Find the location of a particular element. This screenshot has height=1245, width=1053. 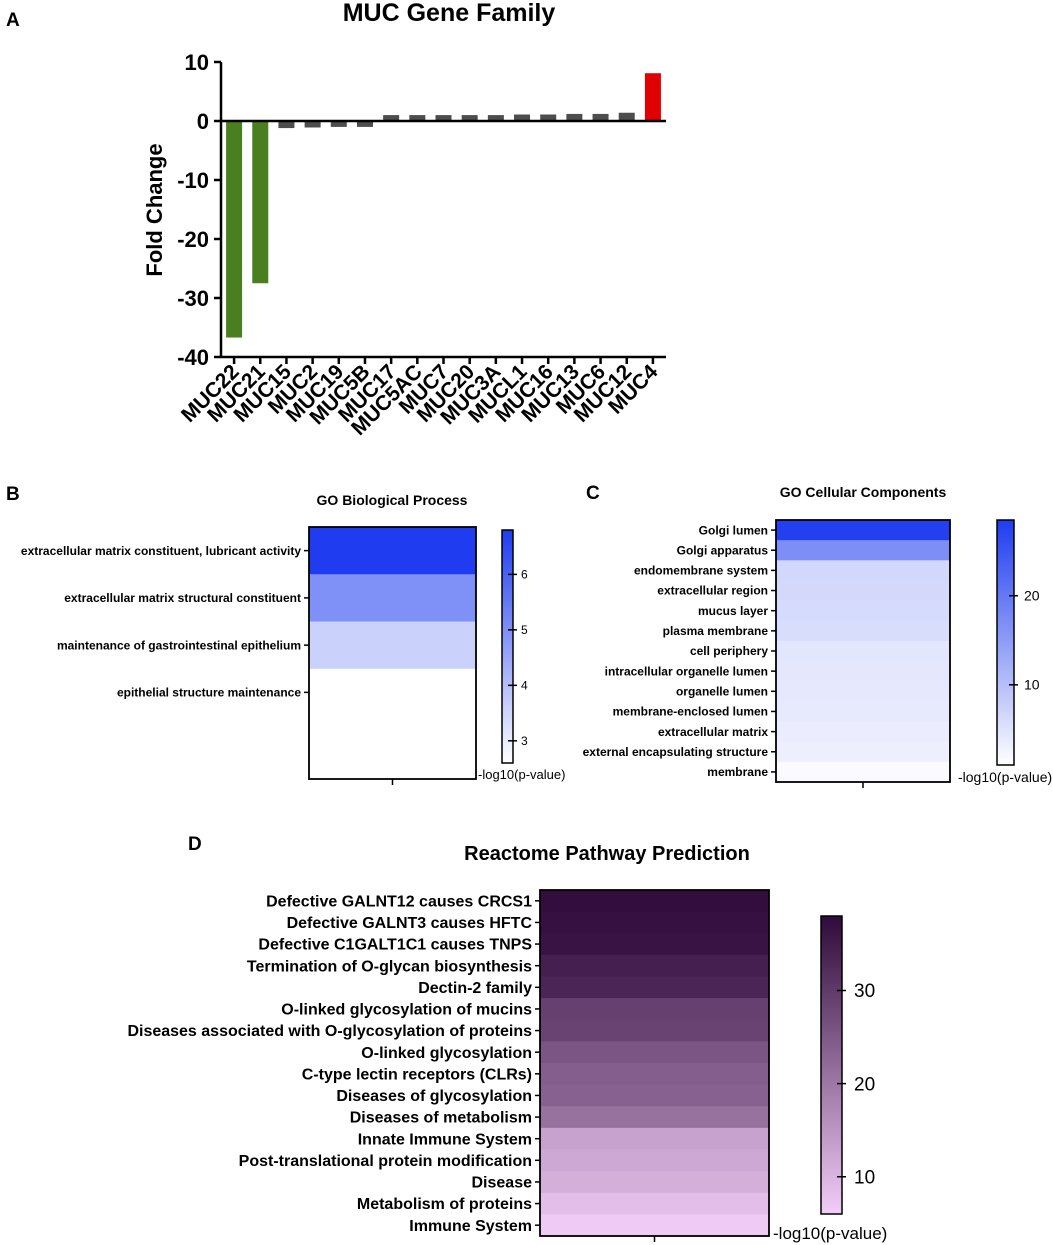

row-label: Golgi apparatus is located at coordinates (723, 550).